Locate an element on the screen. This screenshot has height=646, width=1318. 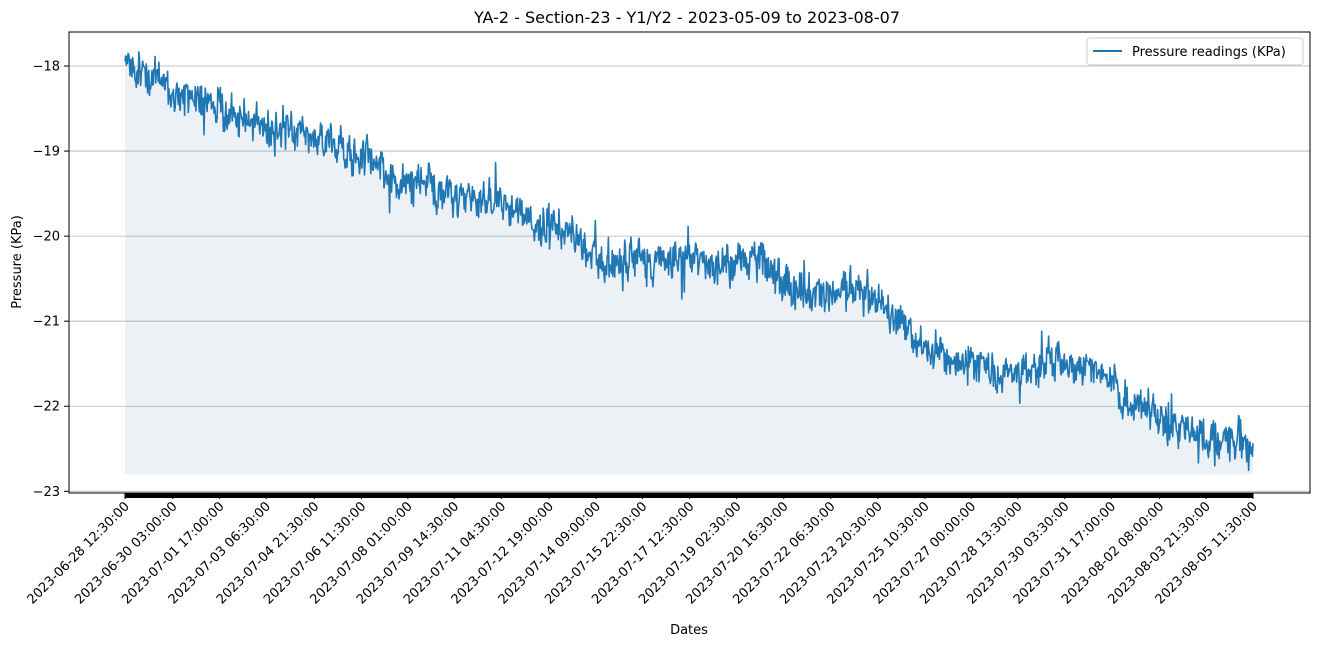
legend: Pressure readings (KPa) is located at coordinates (1195, 51).